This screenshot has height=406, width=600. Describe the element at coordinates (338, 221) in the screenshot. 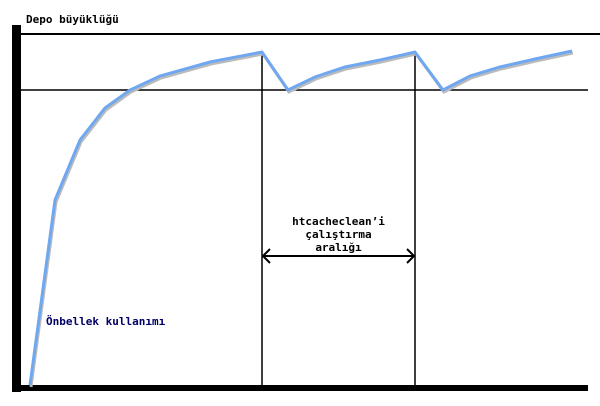

I see `interval-label-line: htcacheclean’i` at that location.